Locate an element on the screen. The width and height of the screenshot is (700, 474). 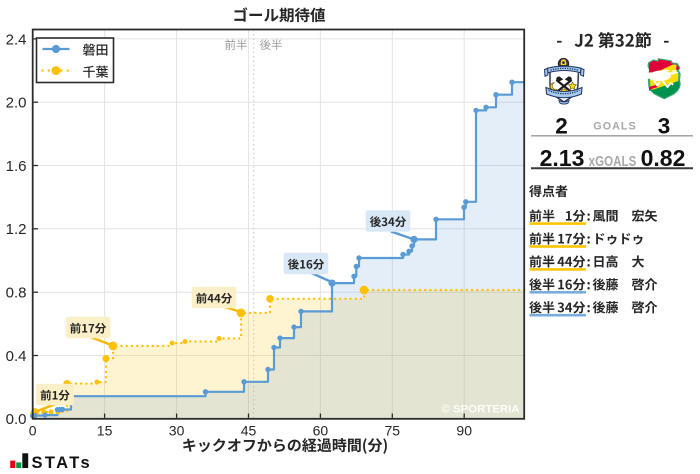
svg-text: 2.0 is located at coordinates (16, 103).